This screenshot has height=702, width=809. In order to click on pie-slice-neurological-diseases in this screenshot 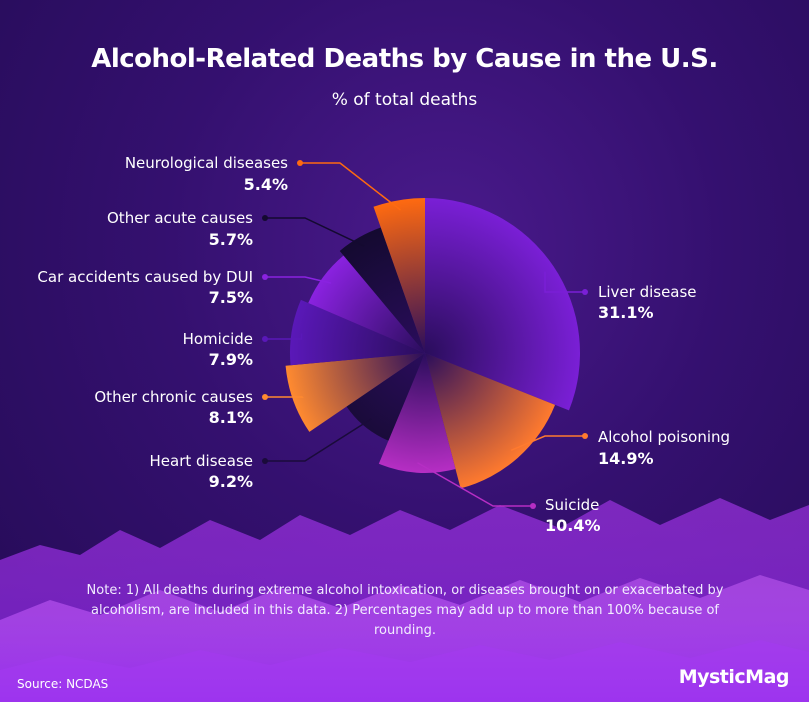, I will do `click(399, 275)`.